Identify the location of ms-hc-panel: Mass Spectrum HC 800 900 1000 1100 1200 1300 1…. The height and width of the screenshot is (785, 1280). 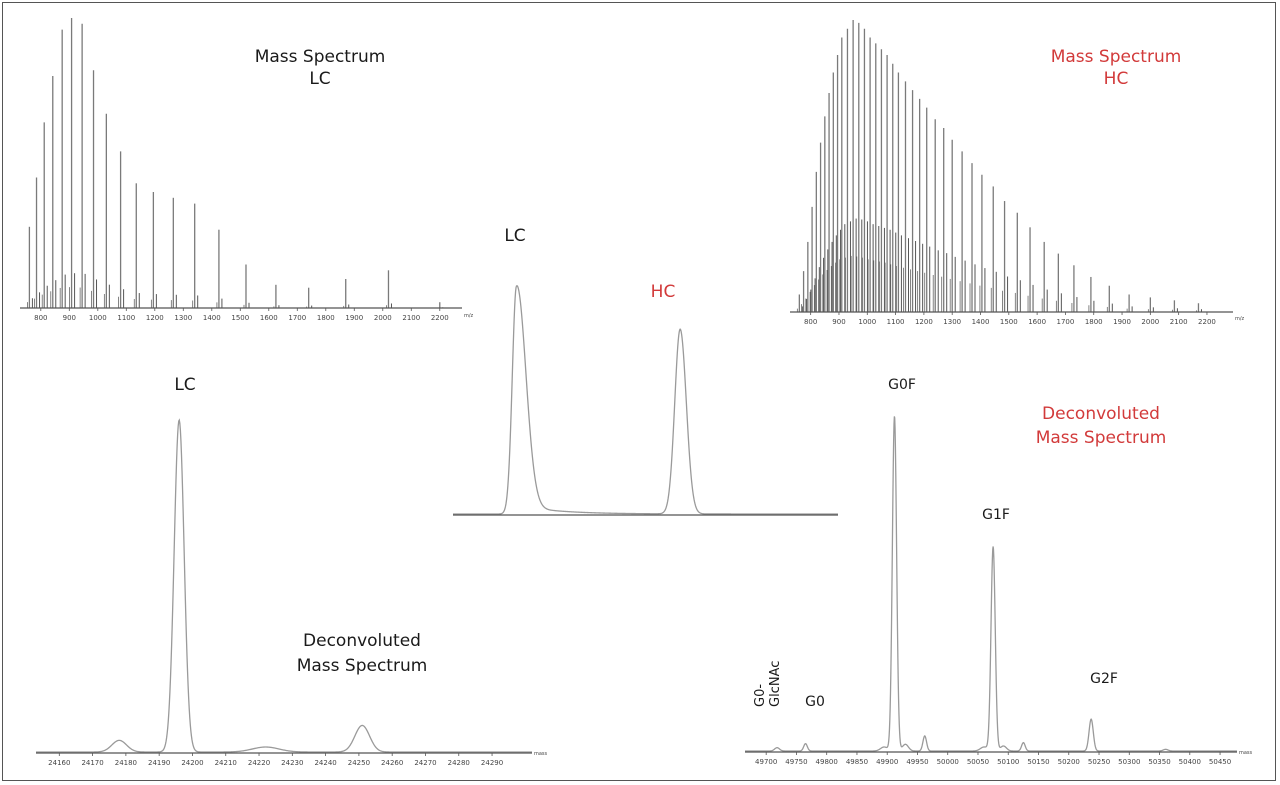
(1017, 173).